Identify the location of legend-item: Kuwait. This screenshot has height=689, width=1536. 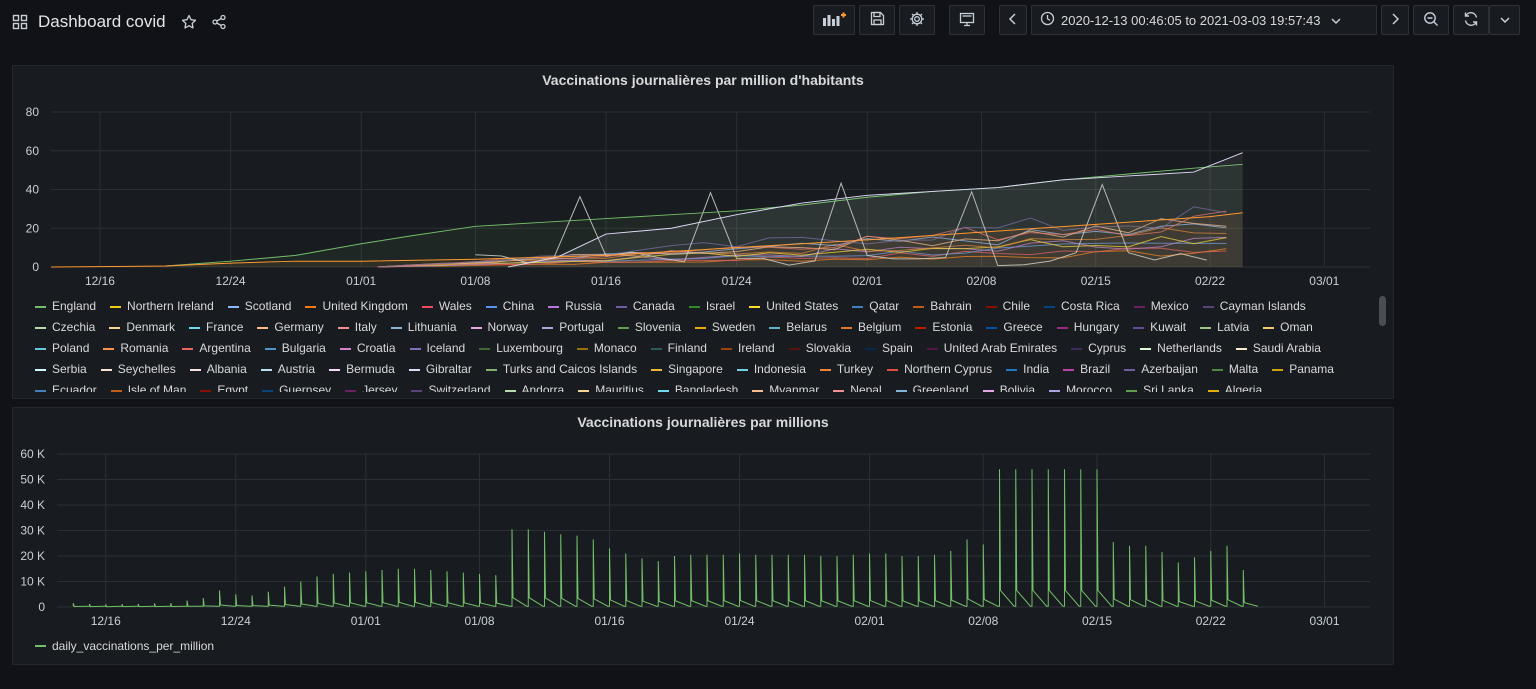
(1159, 327).